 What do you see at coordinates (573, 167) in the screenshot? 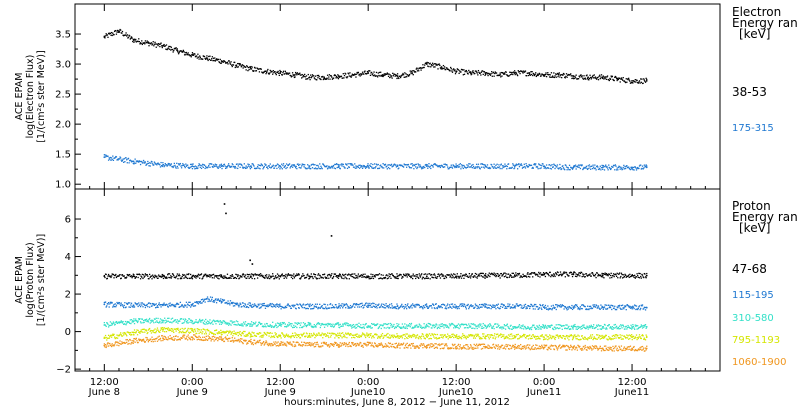
I see `series-point` at bounding box center [573, 167].